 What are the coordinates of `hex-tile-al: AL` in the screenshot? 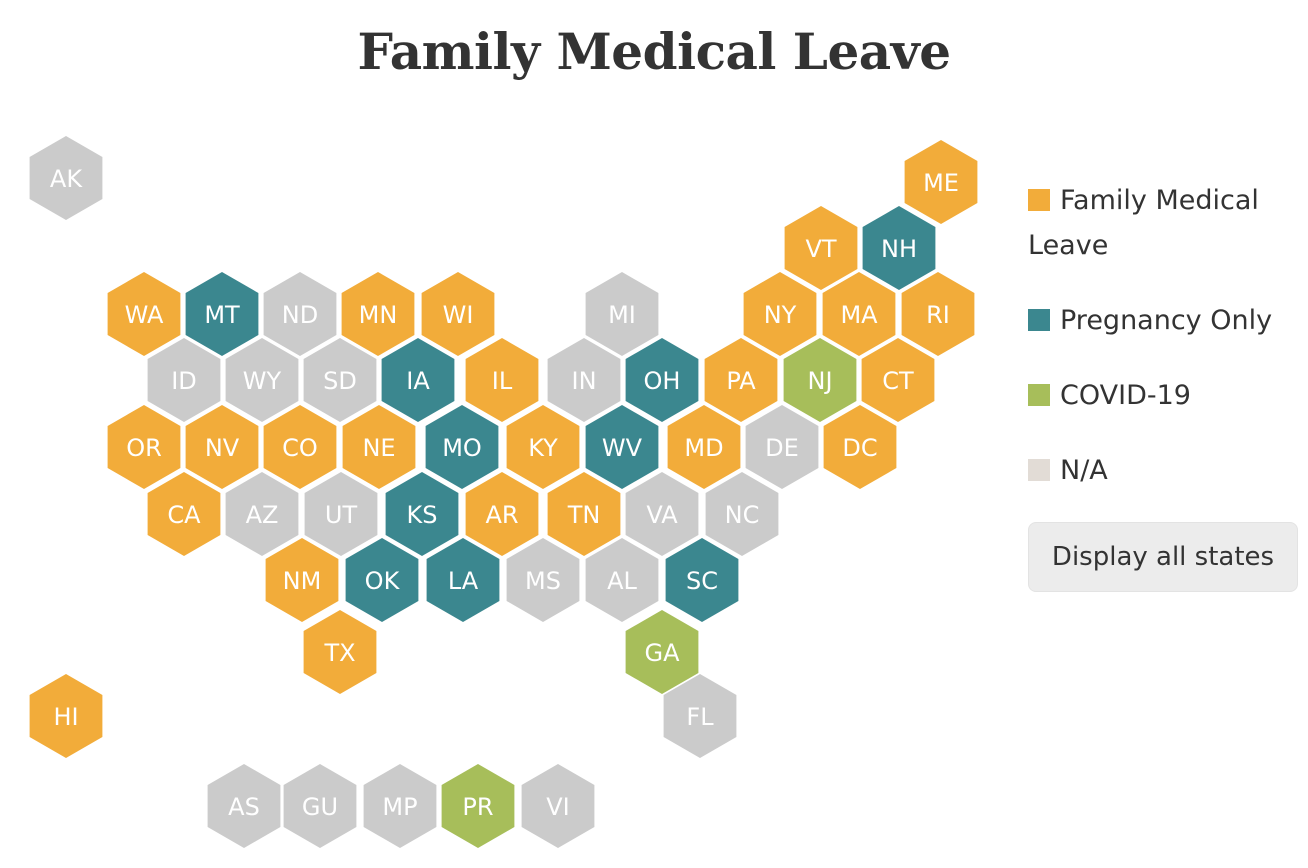 It's located at (622, 580).